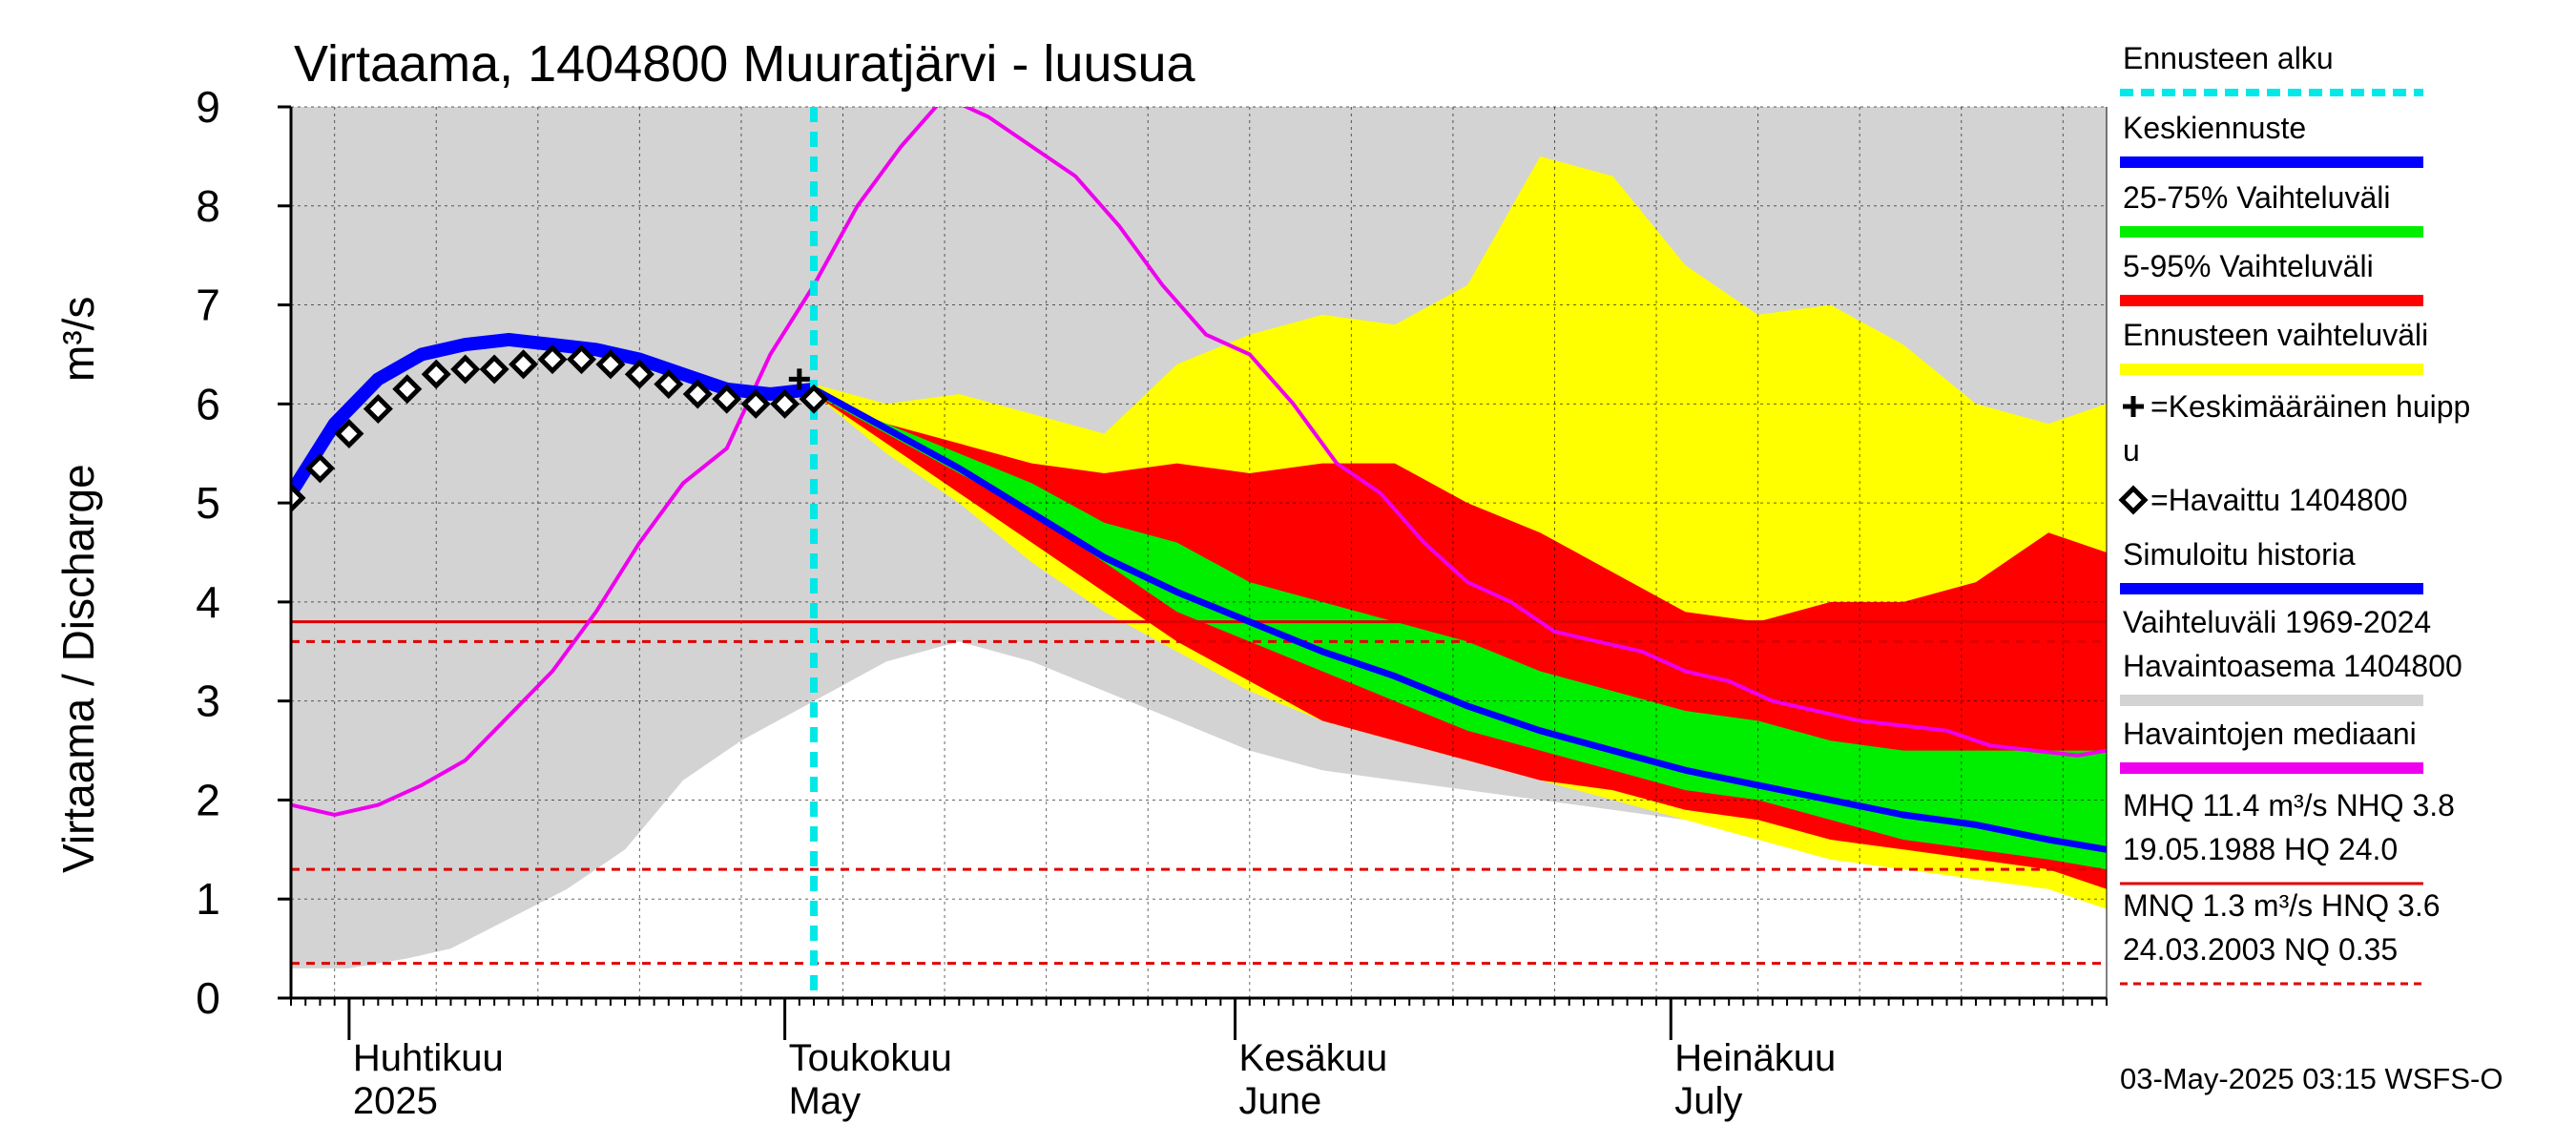 The width and height of the screenshot is (2576, 1145). Describe the element at coordinates (2133, 406) in the screenshot. I see `legend-plus-icon` at that location.